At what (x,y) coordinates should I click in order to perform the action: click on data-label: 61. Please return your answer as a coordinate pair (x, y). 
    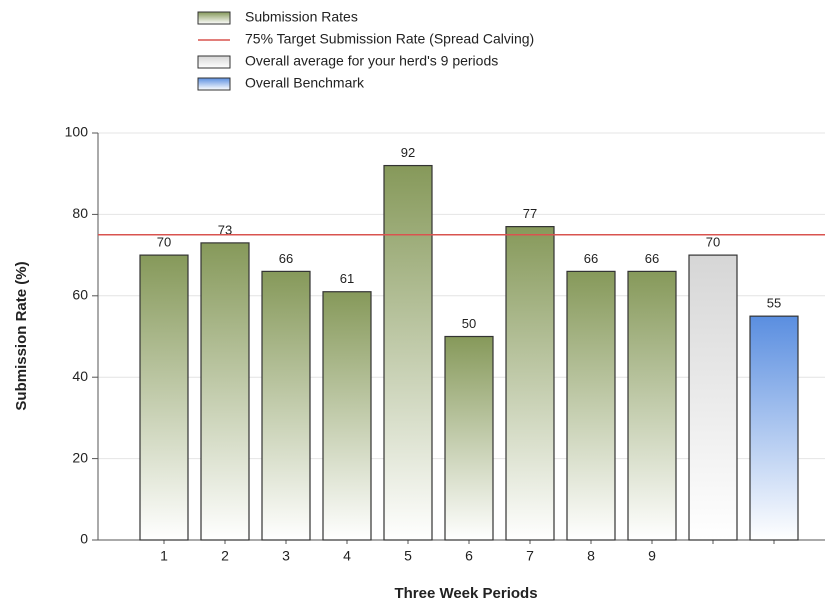
    Looking at the image, I should click on (347, 278).